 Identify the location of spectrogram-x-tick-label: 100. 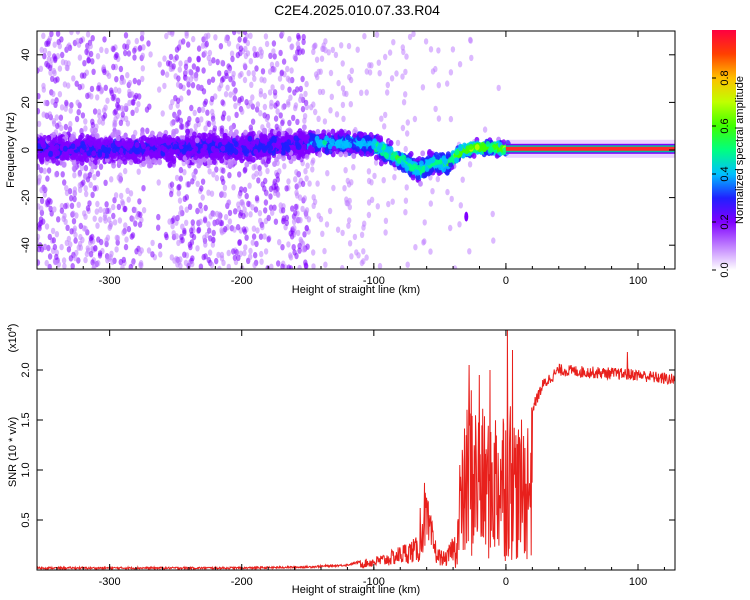
(638, 281).